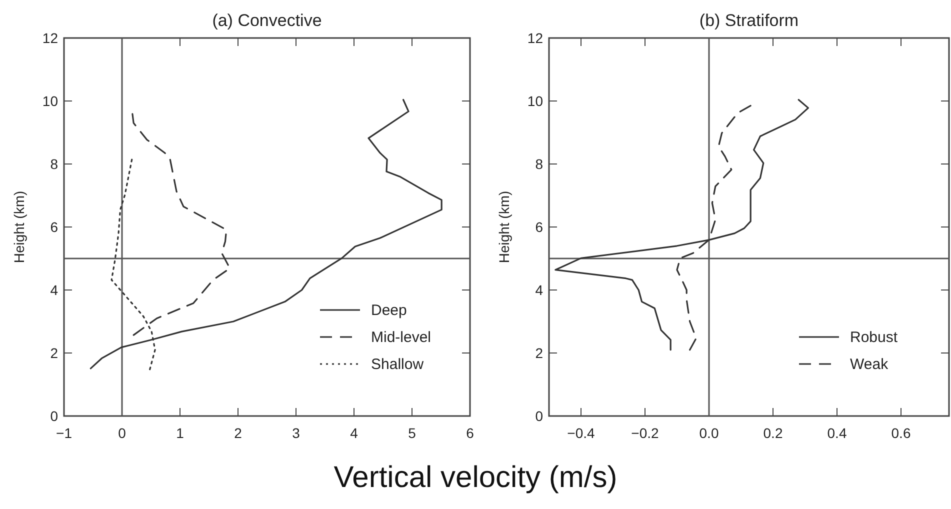 The width and height of the screenshot is (951, 509). I want to click on x-tick-label: 3, so click(296, 433).